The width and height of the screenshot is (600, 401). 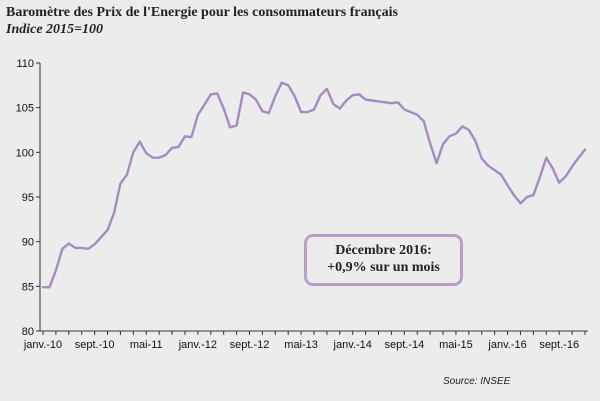 I want to click on x-tick-label: mai-15, so click(x=456, y=345).